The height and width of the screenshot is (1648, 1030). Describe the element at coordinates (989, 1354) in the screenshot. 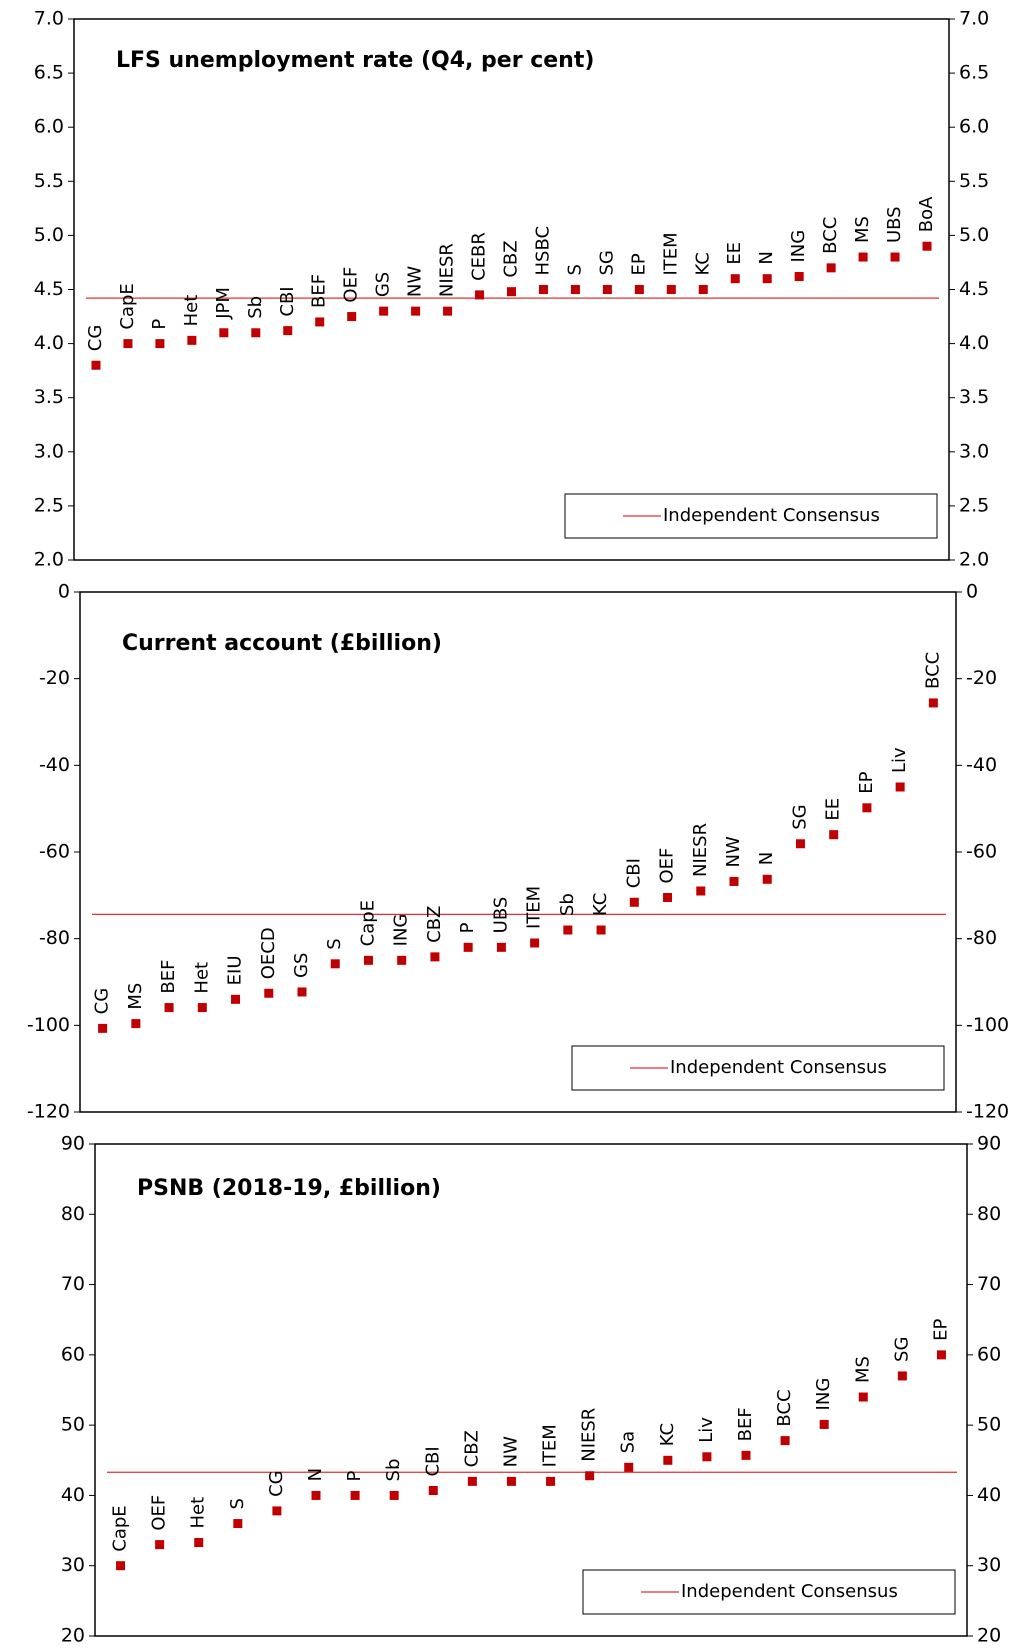

I see `y2-tick-label: 60` at that location.